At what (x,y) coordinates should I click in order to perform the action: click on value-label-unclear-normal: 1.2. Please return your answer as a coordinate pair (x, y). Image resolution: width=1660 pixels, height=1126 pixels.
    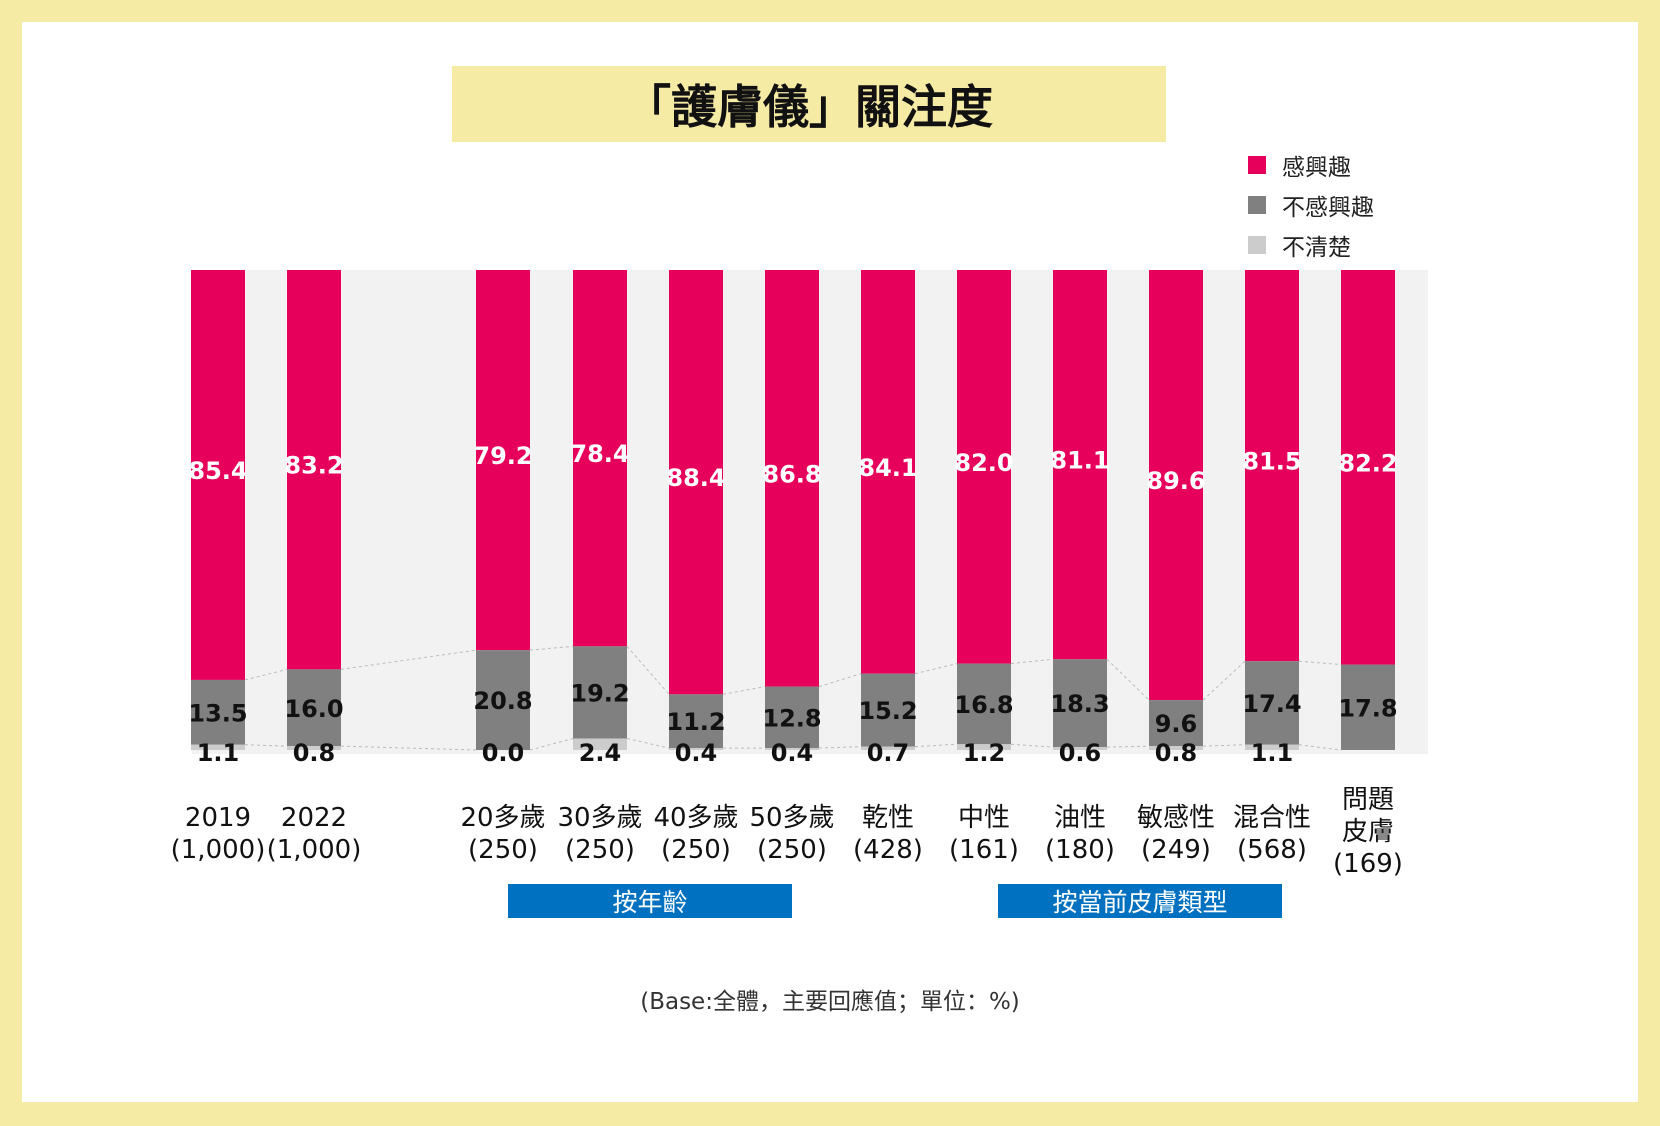
    Looking at the image, I should click on (984, 753).